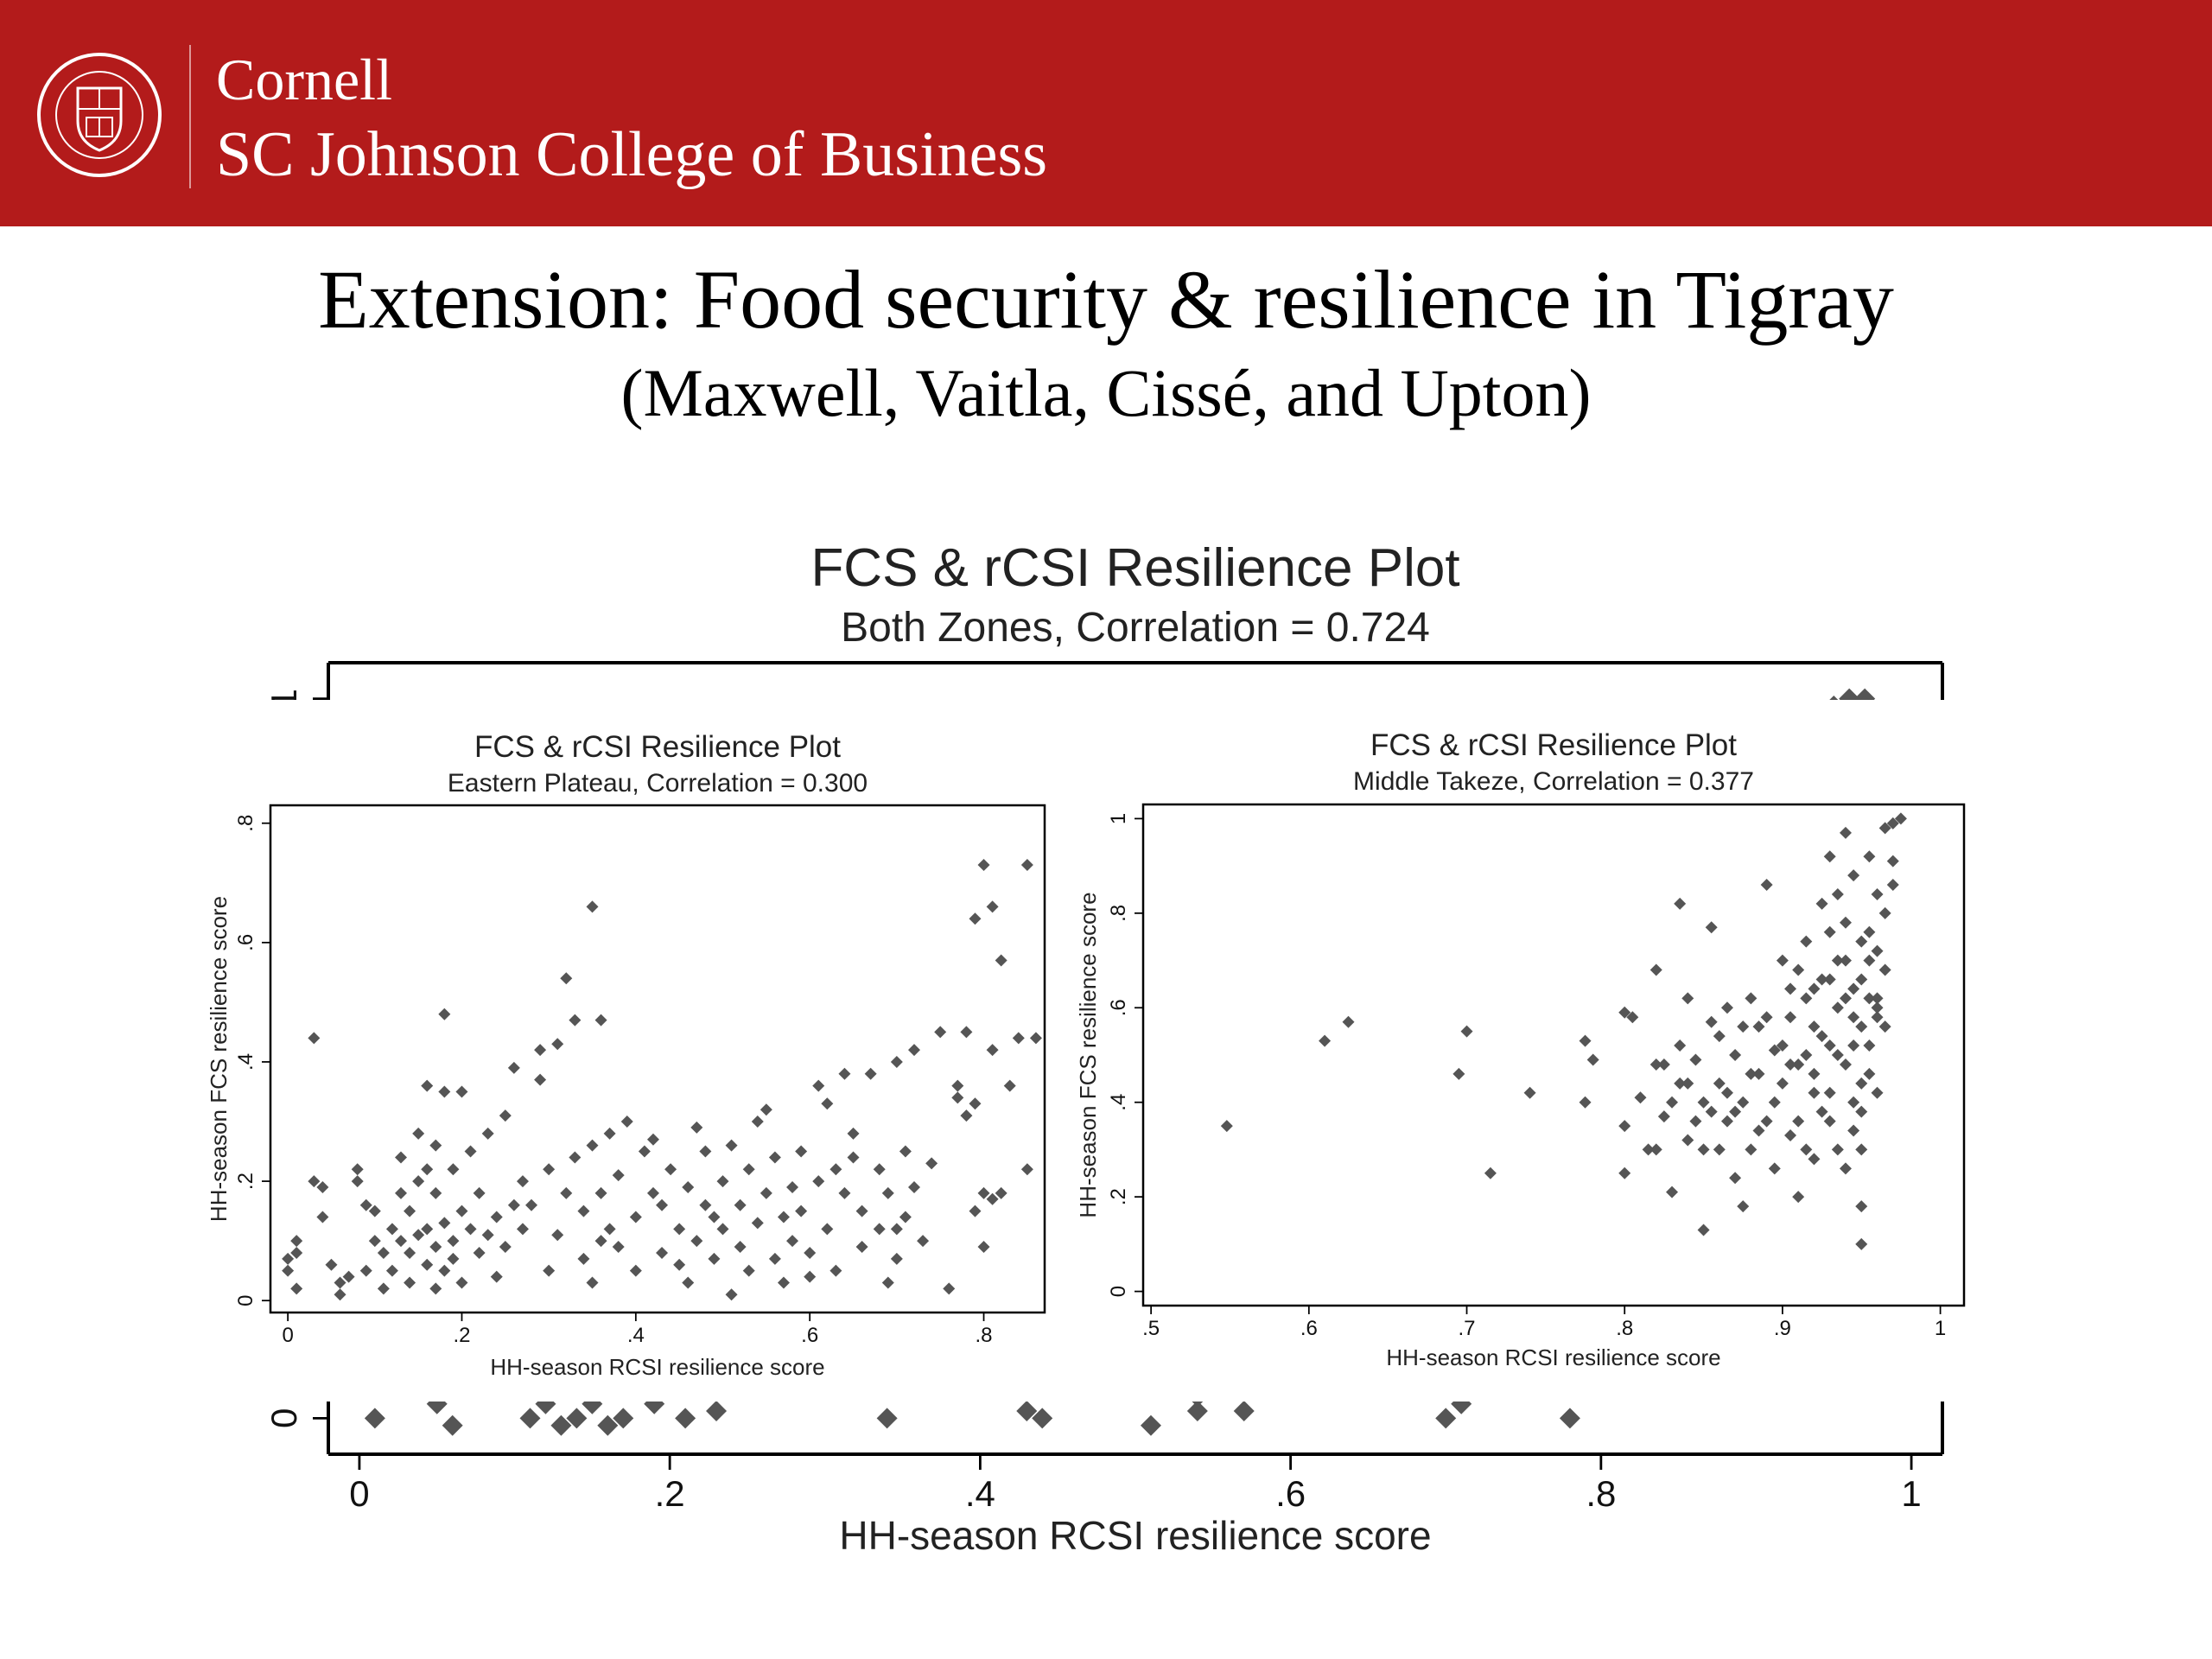 The image size is (2212, 1659). I want to click on both-x-tick-label: .4, so click(980, 1493).